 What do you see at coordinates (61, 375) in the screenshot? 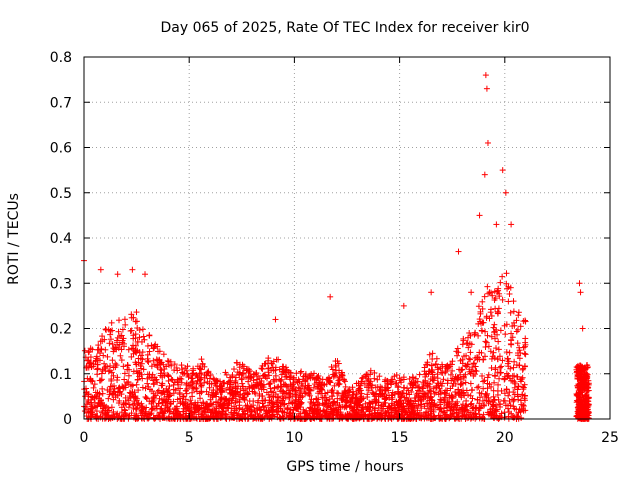
I see `y-tick-label: 0.1` at bounding box center [61, 375].